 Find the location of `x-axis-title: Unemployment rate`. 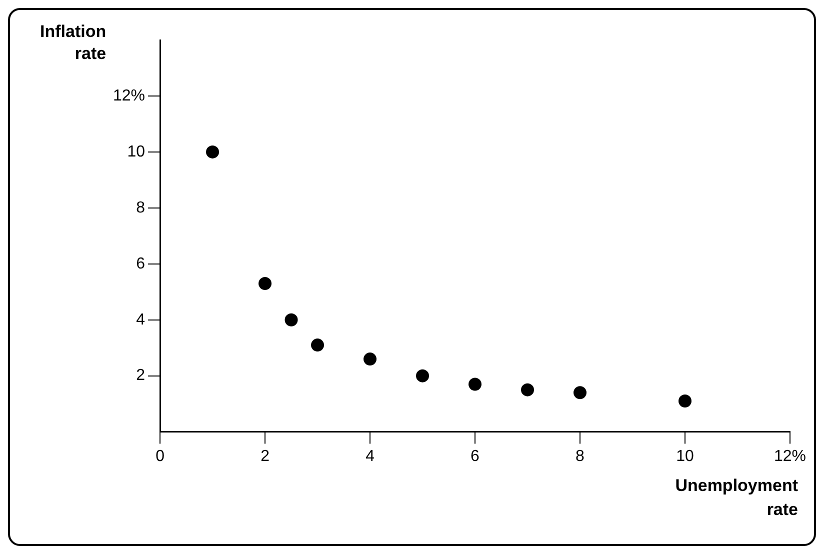

x-axis-title: Unemployment rate is located at coordinates (736, 497).